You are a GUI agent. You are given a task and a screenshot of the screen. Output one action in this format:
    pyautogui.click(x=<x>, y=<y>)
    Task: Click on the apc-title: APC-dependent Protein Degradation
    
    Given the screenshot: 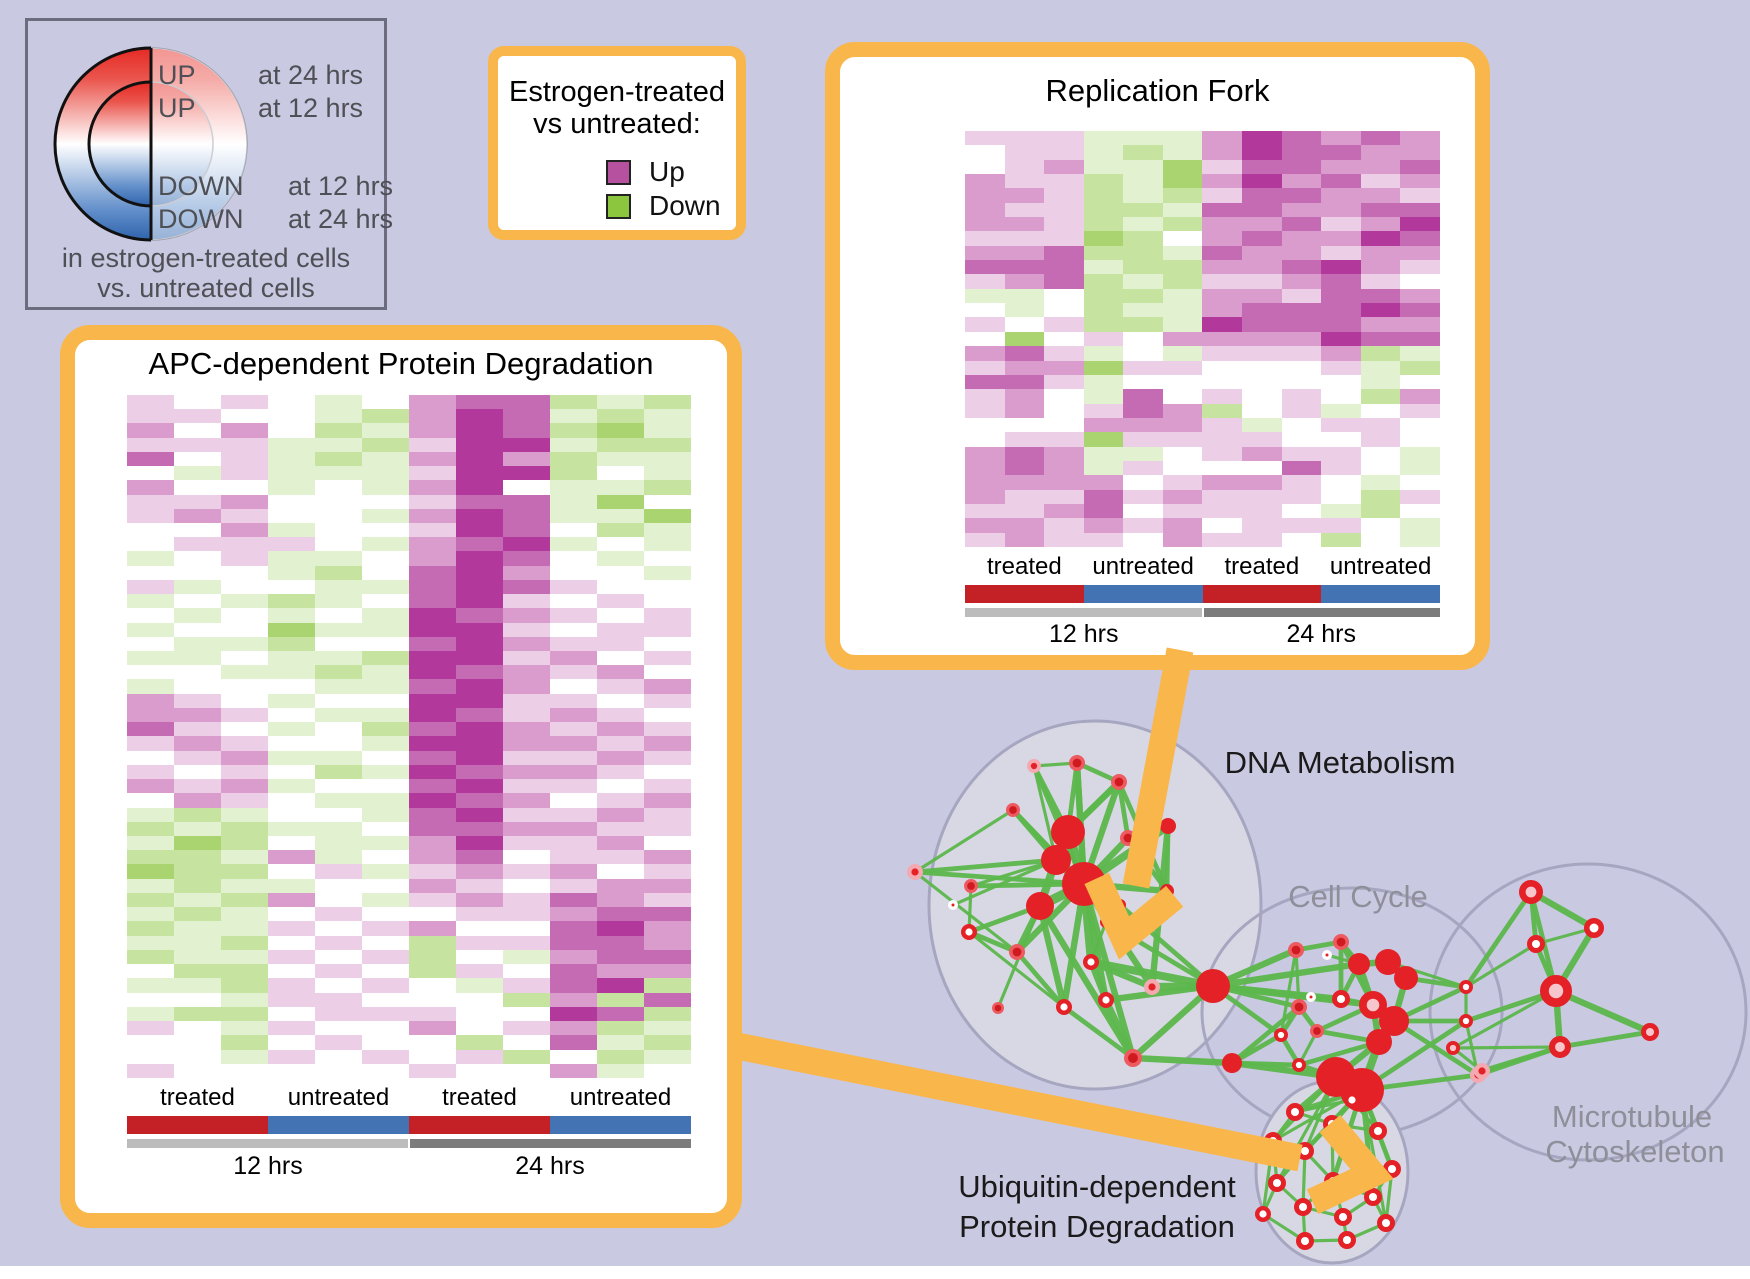 What is the action you would take?
    pyautogui.click(x=401, y=363)
    